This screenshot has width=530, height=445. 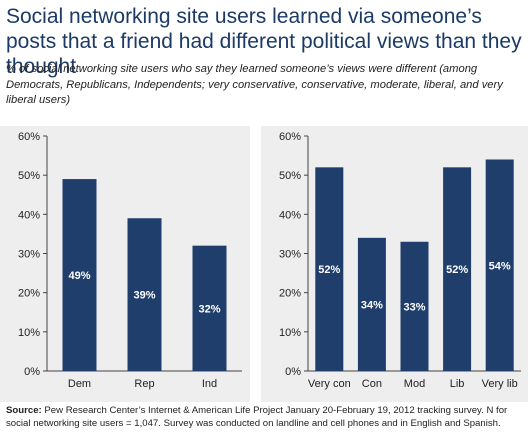 I want to click on party-y-tick-label: 60%, so click(x=29, y=137).